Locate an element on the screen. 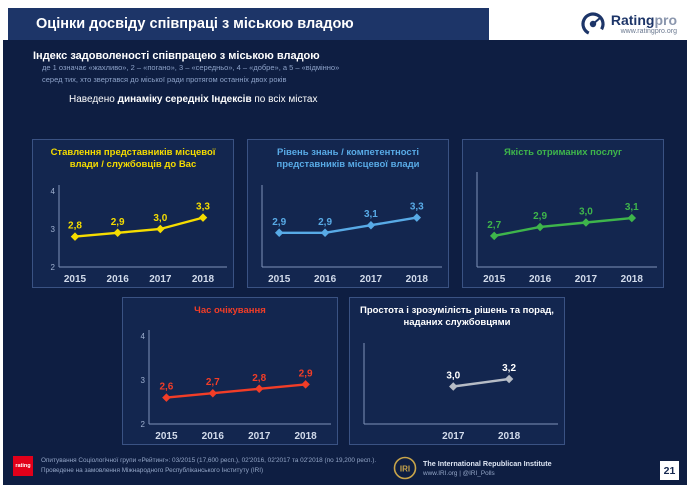  line-chart-competence: 2,9 2015 2,9 2016 3,1 2017 3,3 2018 is located at coordinates (348, 230).